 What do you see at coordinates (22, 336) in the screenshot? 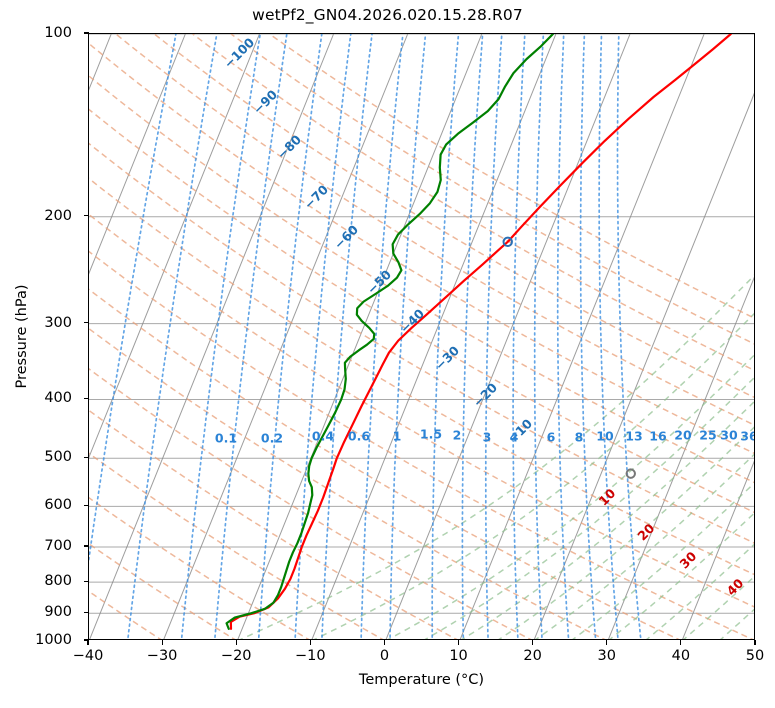
I see `y-axis-label: Pressure (hPa)` at bounding box center [22, 336].